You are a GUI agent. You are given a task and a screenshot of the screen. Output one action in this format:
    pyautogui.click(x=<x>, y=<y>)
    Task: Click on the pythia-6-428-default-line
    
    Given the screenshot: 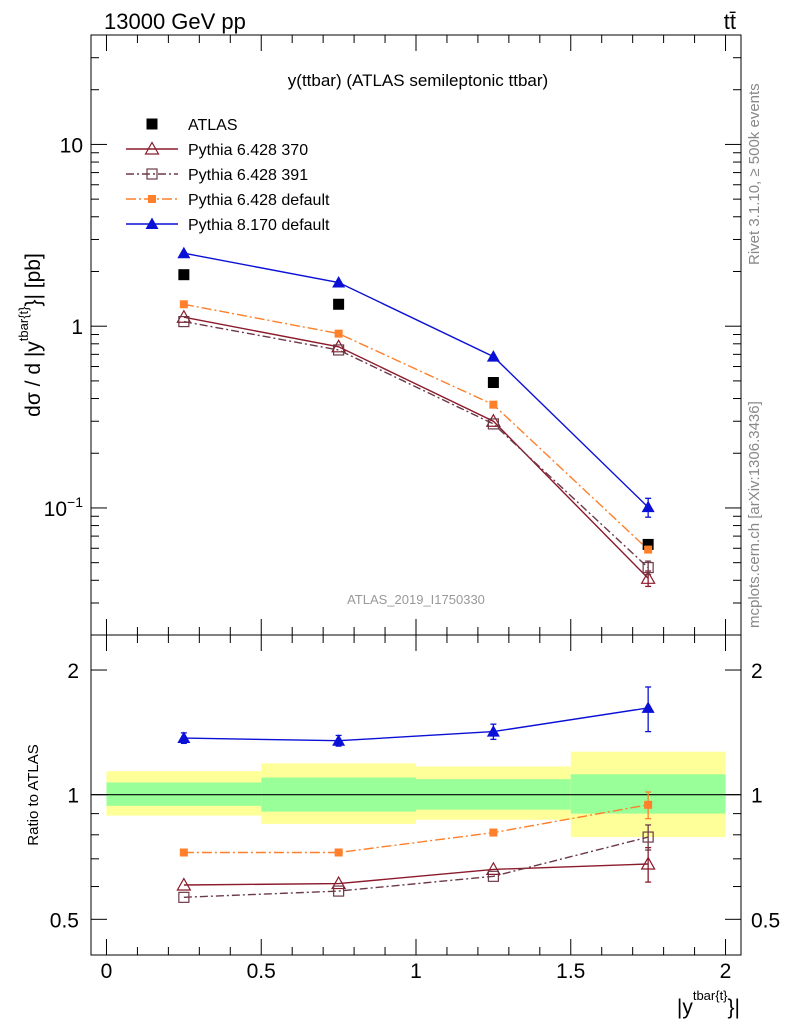 What is the action you would take?
    pyautogui.click(x=416, y=427)
    